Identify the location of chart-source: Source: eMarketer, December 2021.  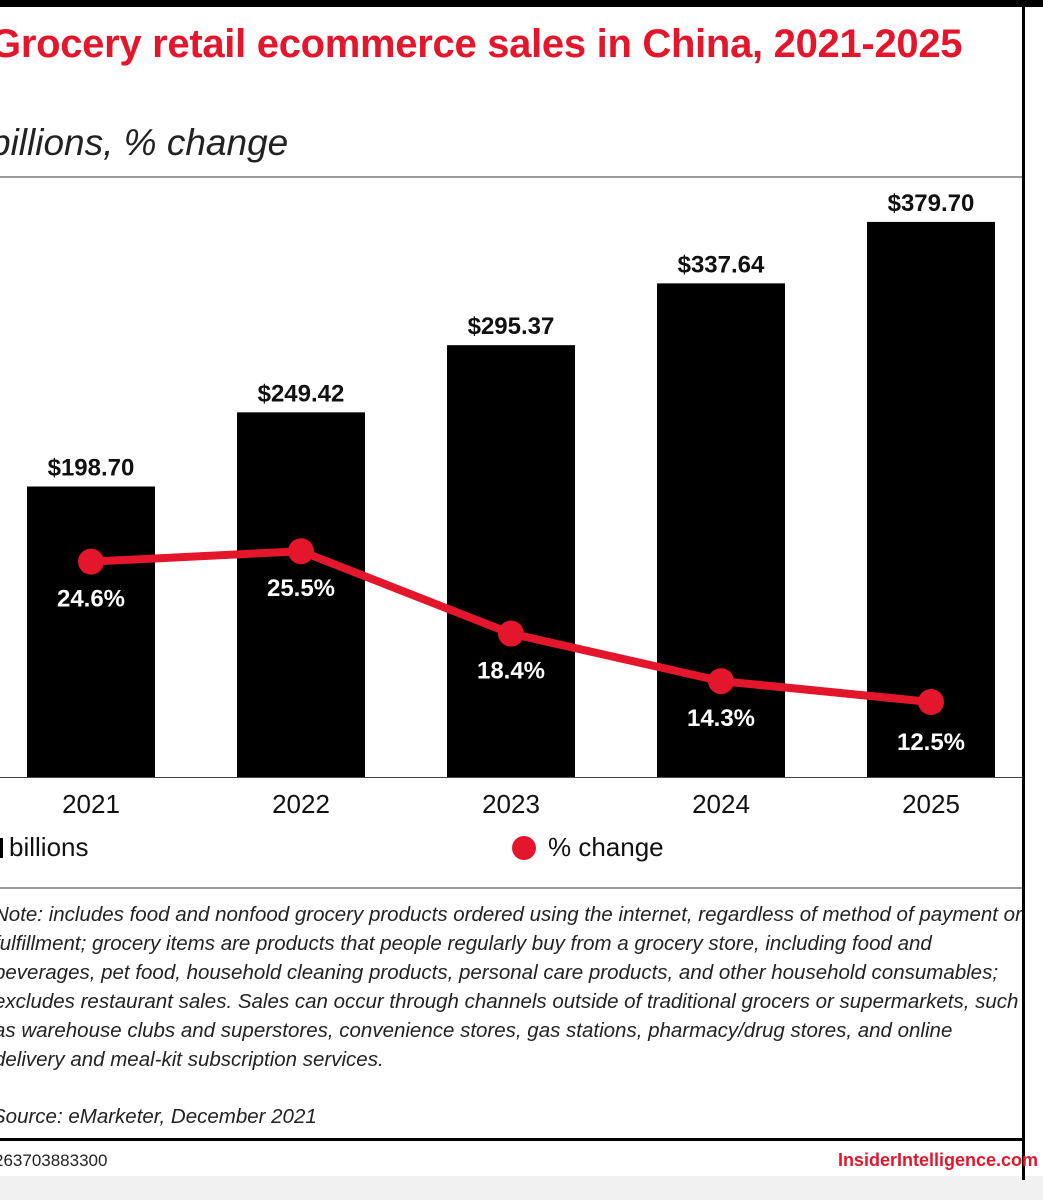
(158, 1116).